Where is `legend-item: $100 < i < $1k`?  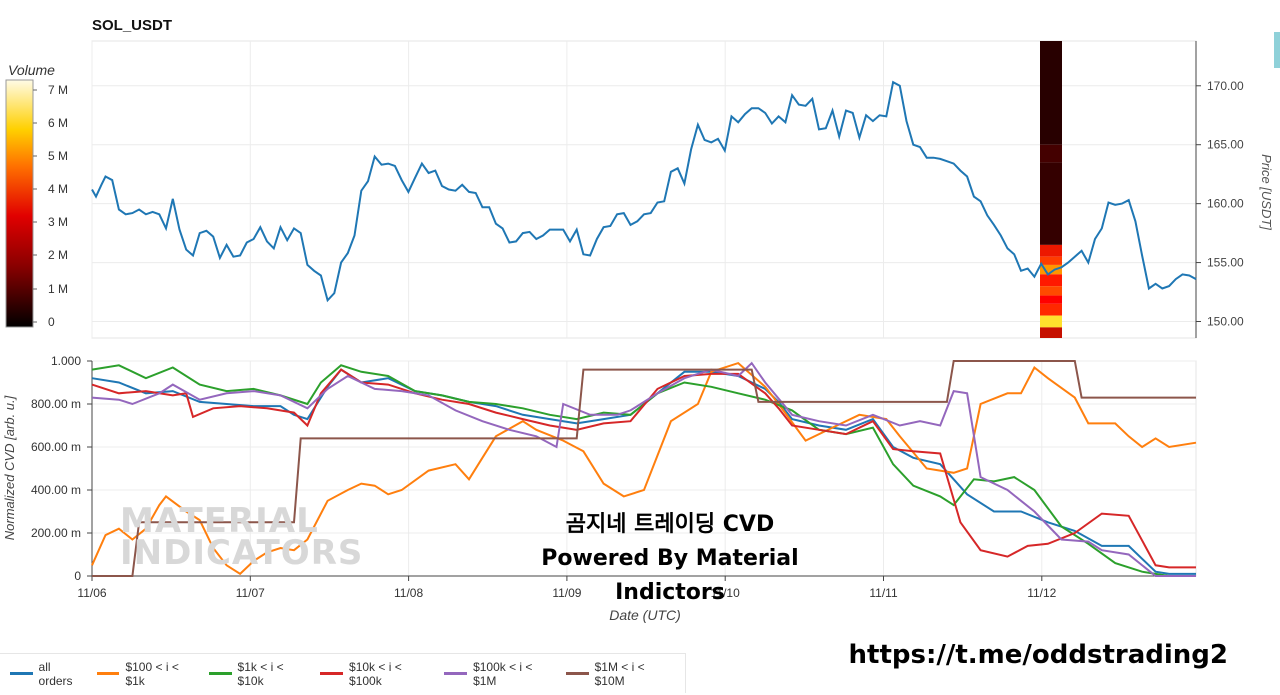 legend-item: $100 < i < $1k is located at coordinates (146, 673).